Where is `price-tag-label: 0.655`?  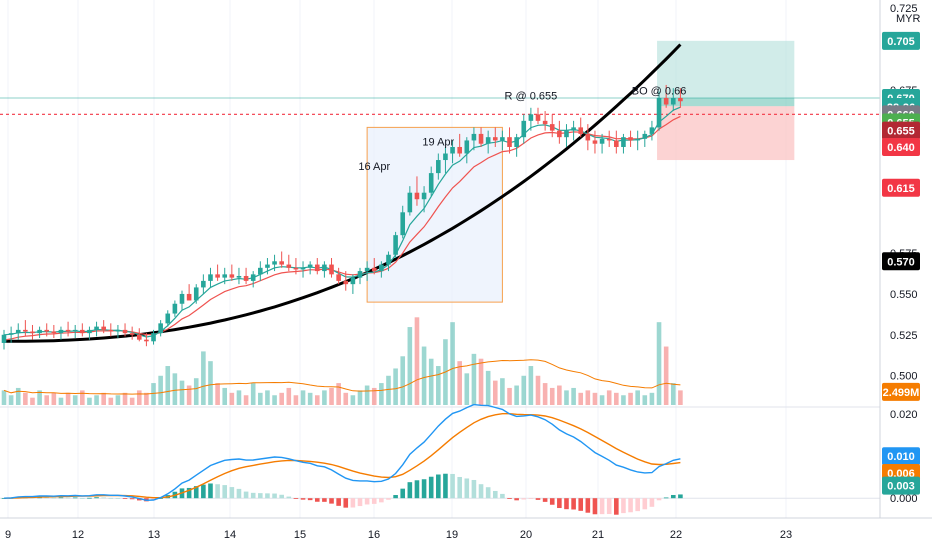
price-tag-label: 0.655 is located at coordinates (901, 132).